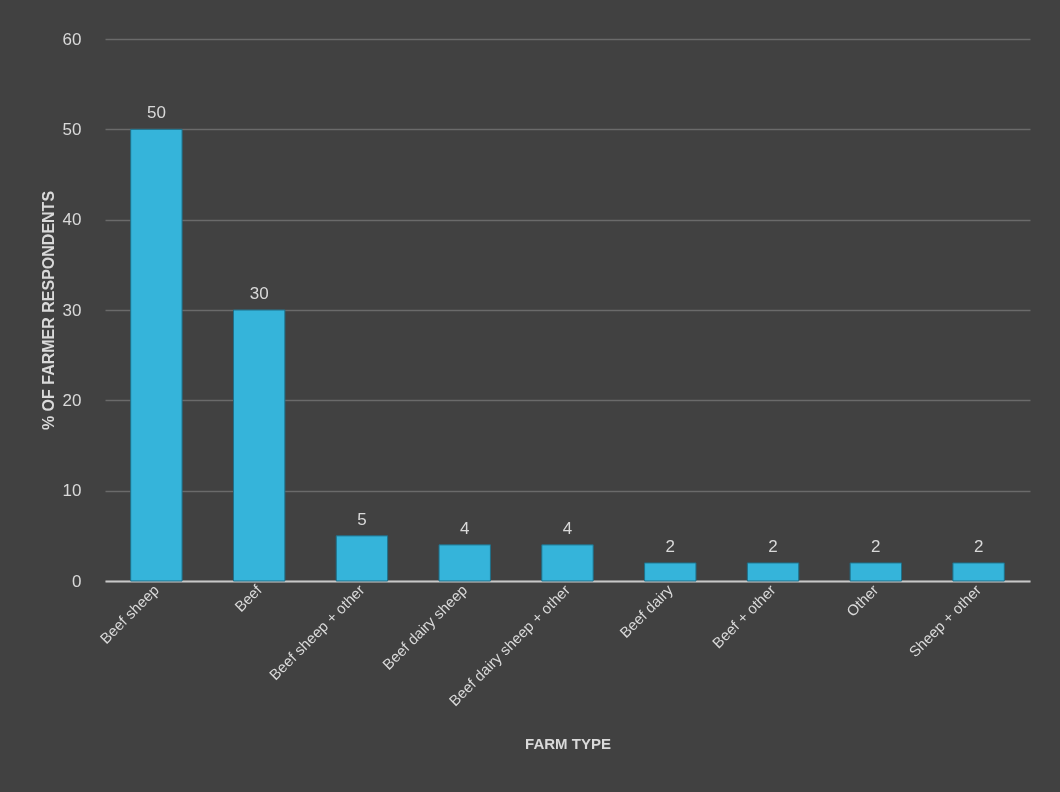  What do you see at coordinates (72, 491) in the screenshot?
I see `y-tick-label: 10` at bounding box center [72, 491].